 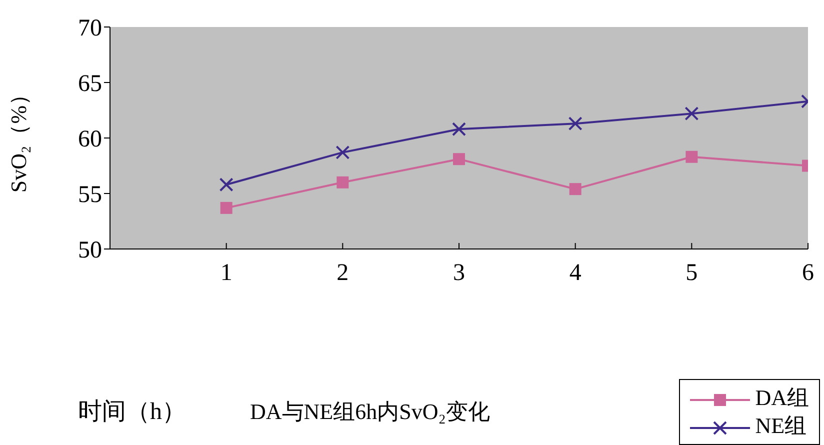 I want to click on y-tick-label: 55, so click(x=90, y=195).